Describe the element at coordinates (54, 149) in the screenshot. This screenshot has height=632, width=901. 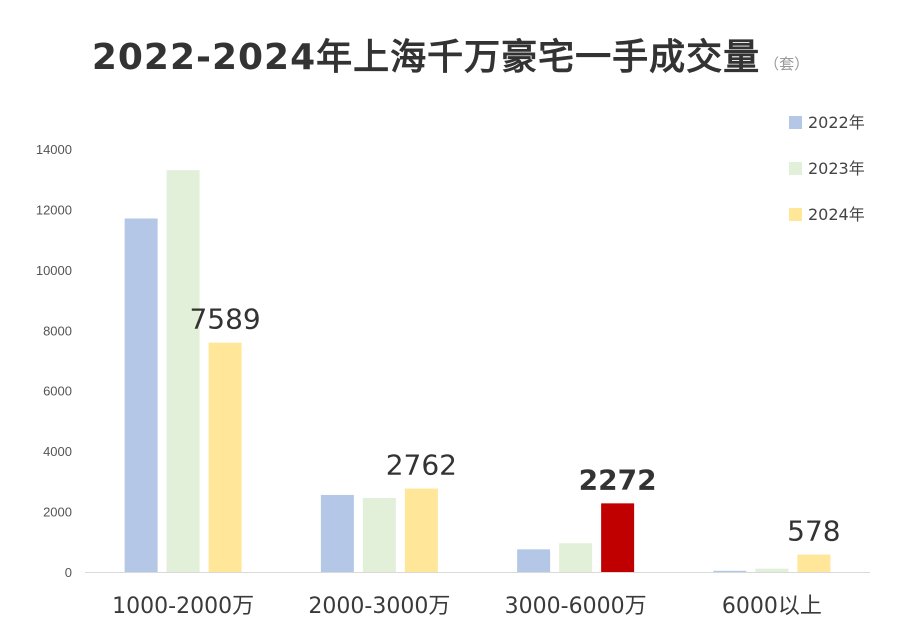
I see `y-tick-label: 14000` at that location.